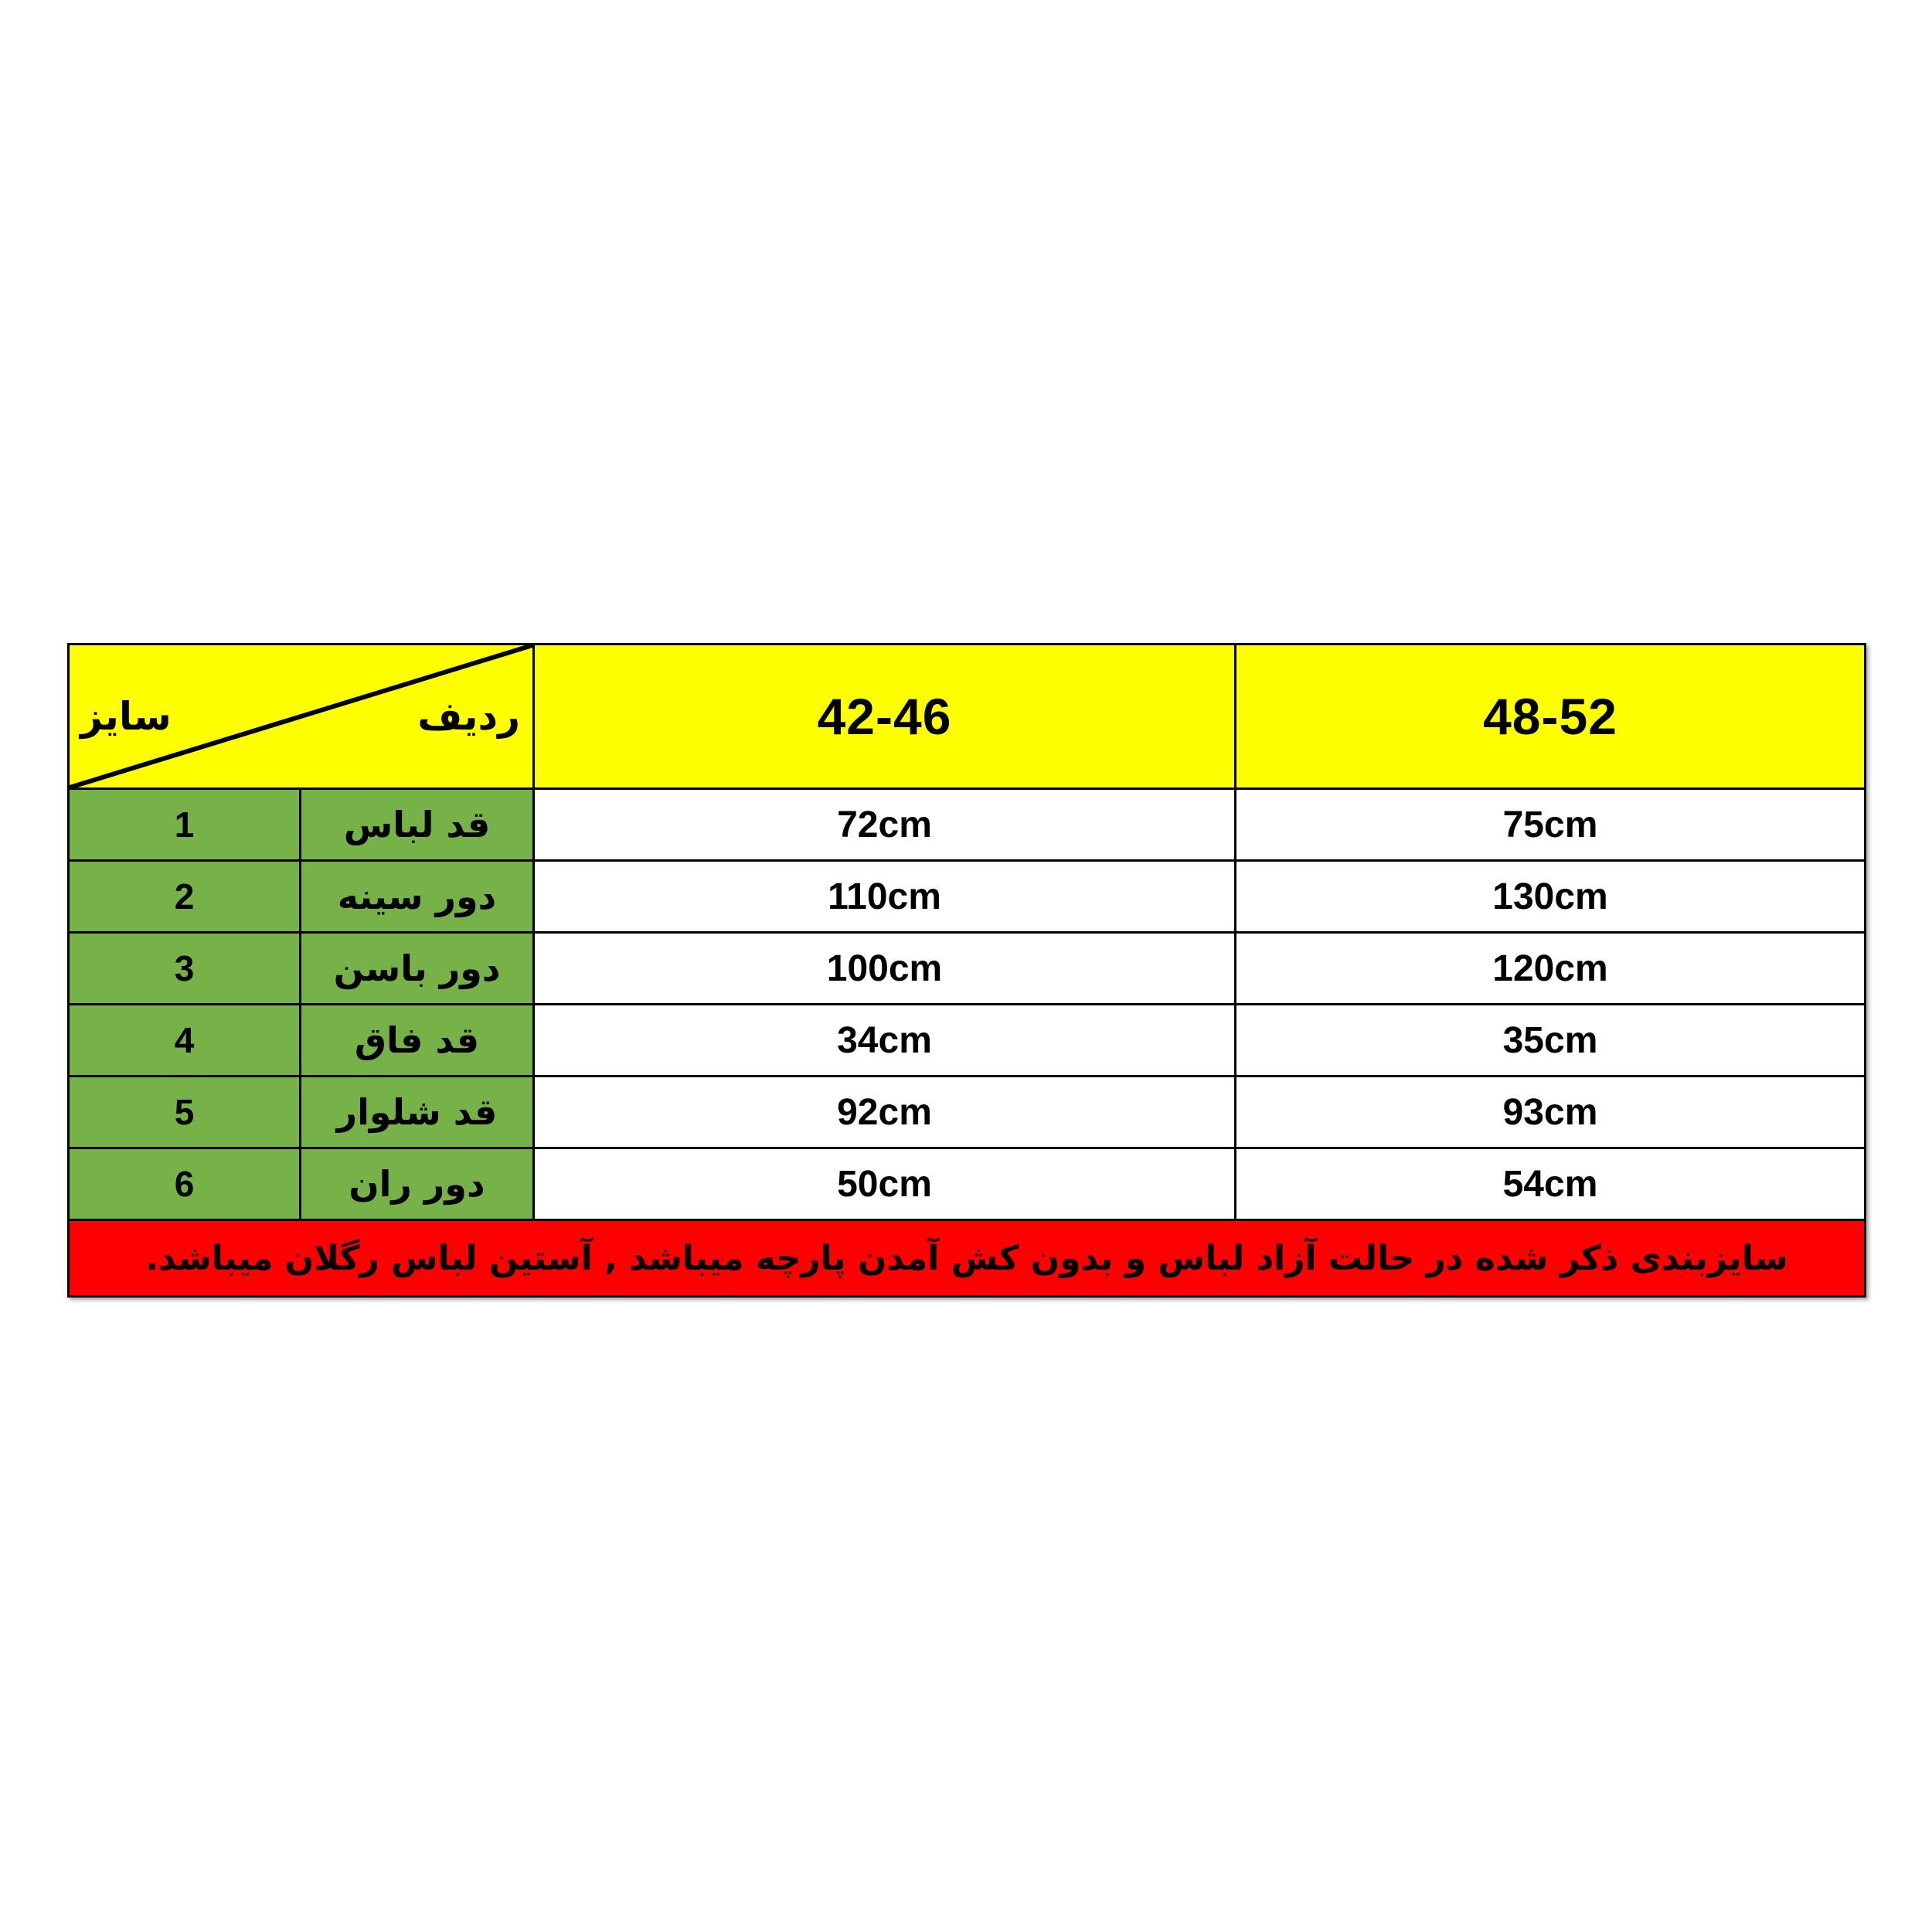 Image resolution: width=1932 pixels, height=1932 pixels. I want to click on table-row: 120cm 100cm دور باسن 3, so click(967, 968).